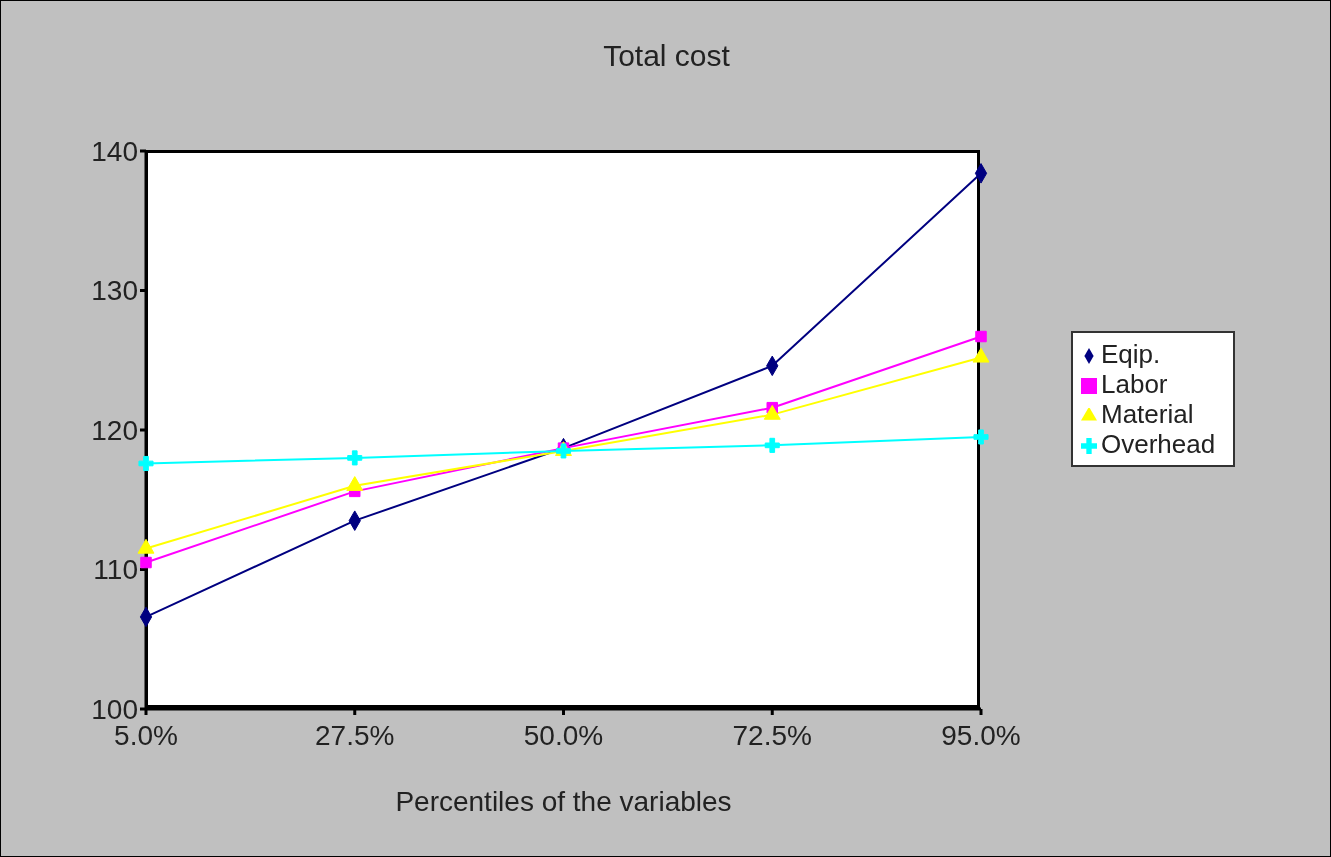 The image size is (1331, 857). What do you see at coordinates (115, 570) in the screenshot?
I see `y-tick-label: 110` at bounding box center [115, 570].